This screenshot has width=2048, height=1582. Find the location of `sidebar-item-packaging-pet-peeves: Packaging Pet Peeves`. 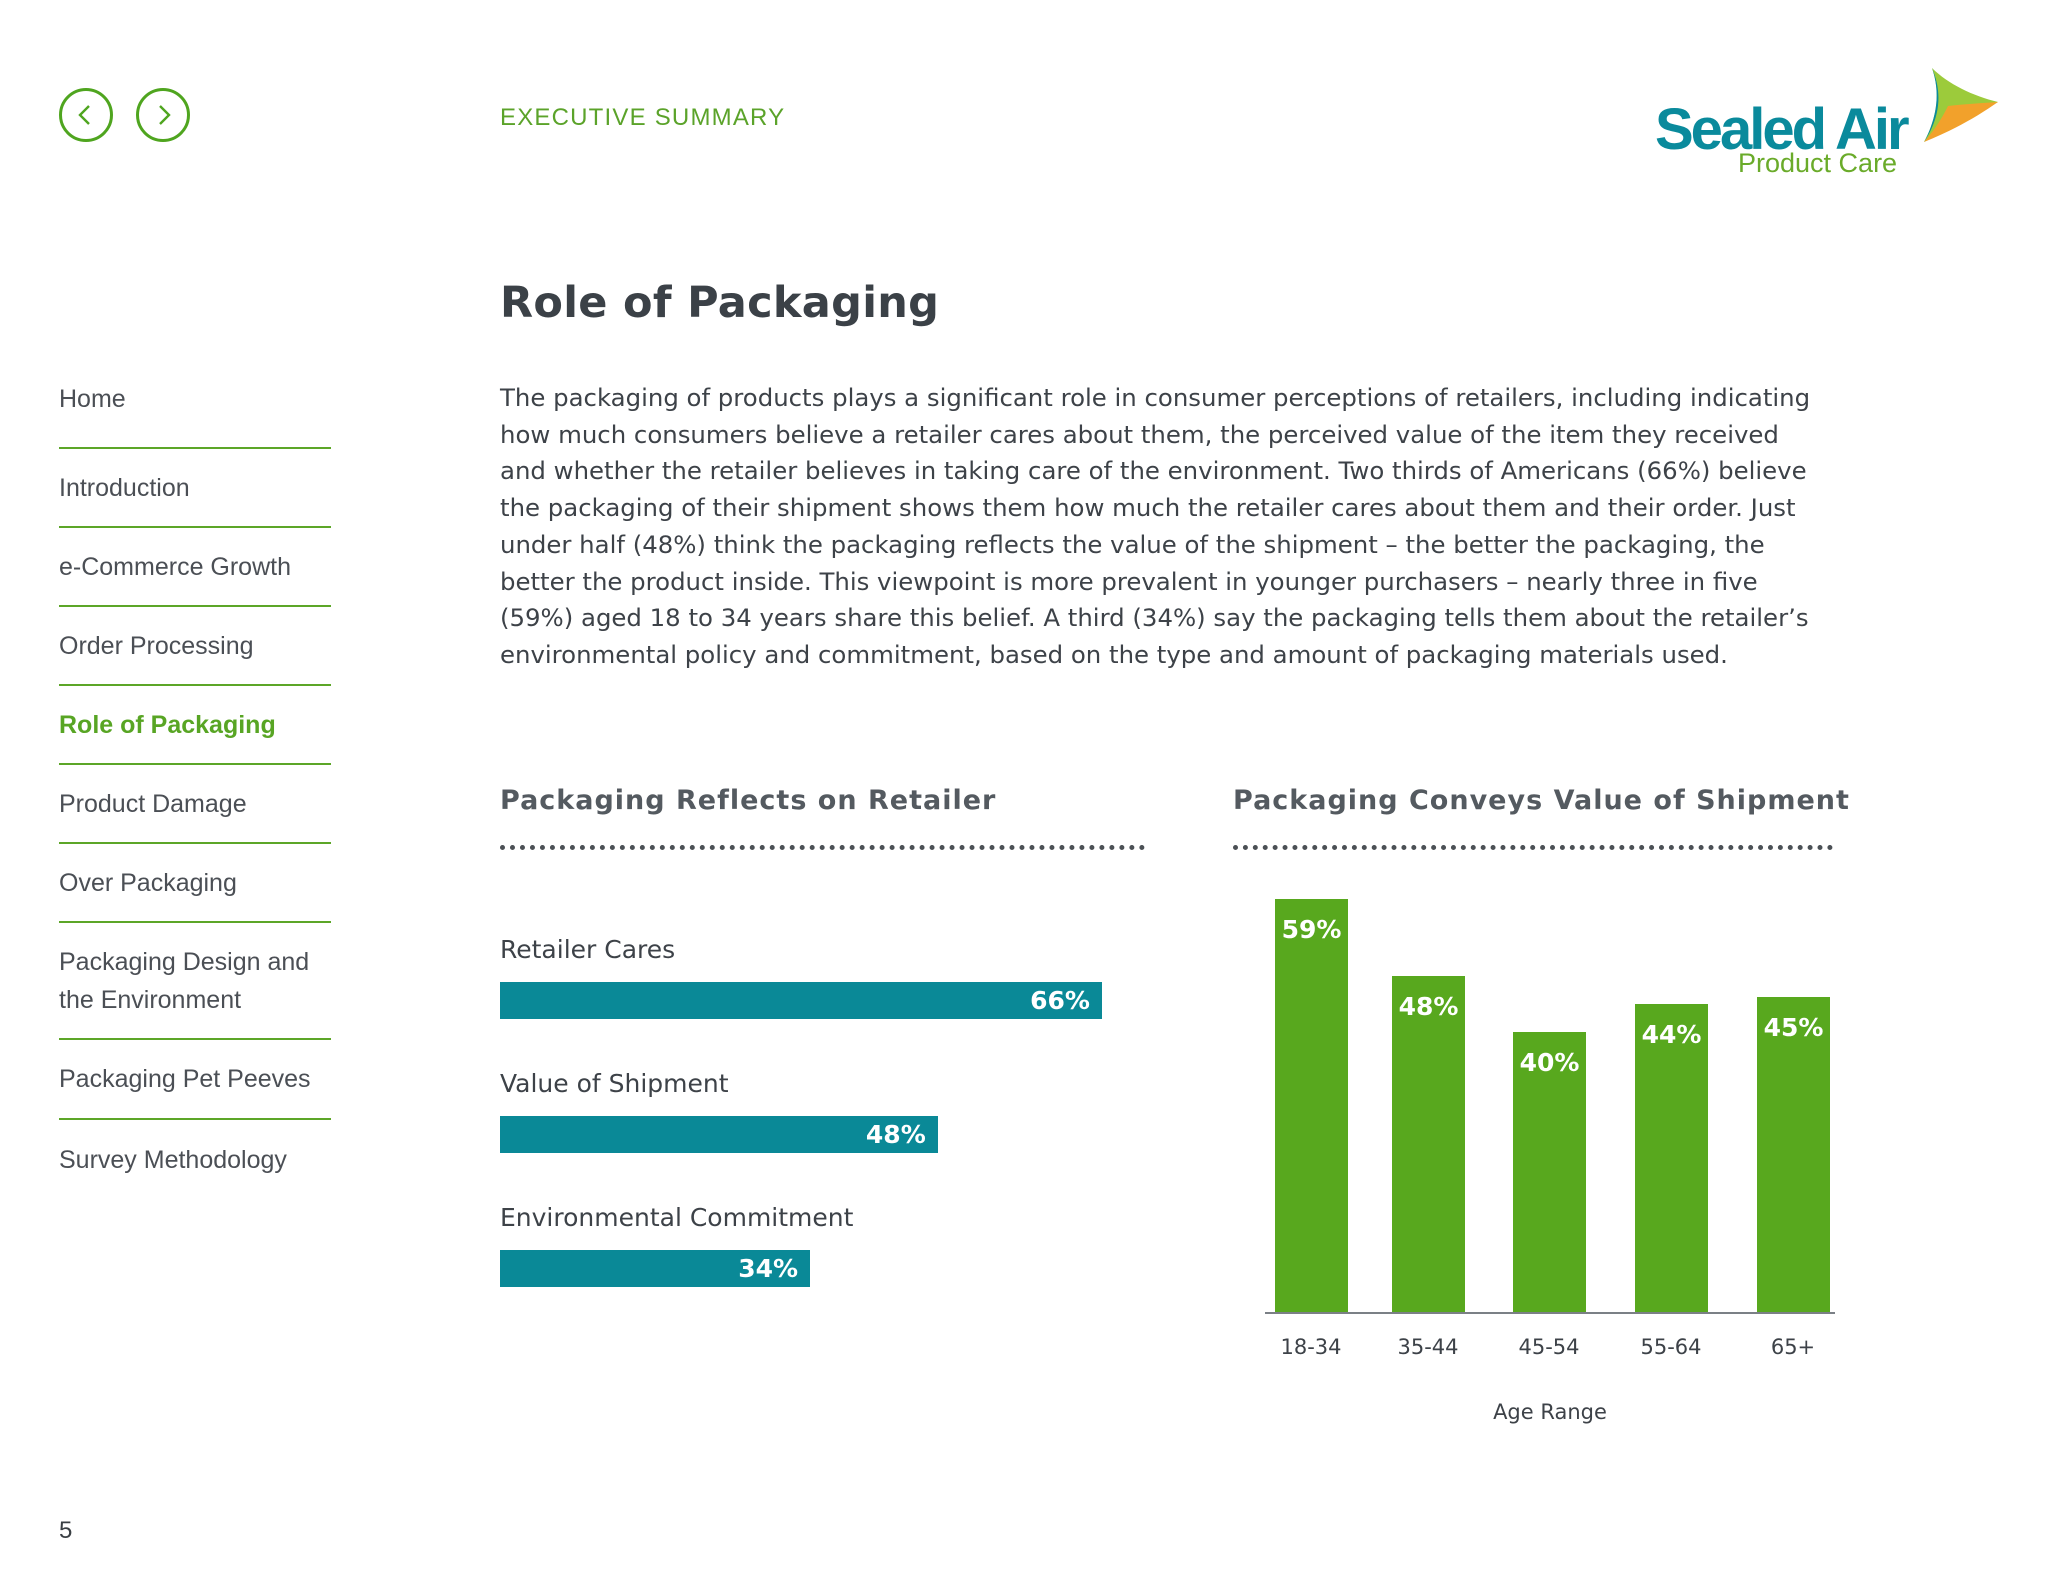

sidebar-item-packaging-pet-peeves: Packaging Pet Peeves is located at coordinates (195, 1080).